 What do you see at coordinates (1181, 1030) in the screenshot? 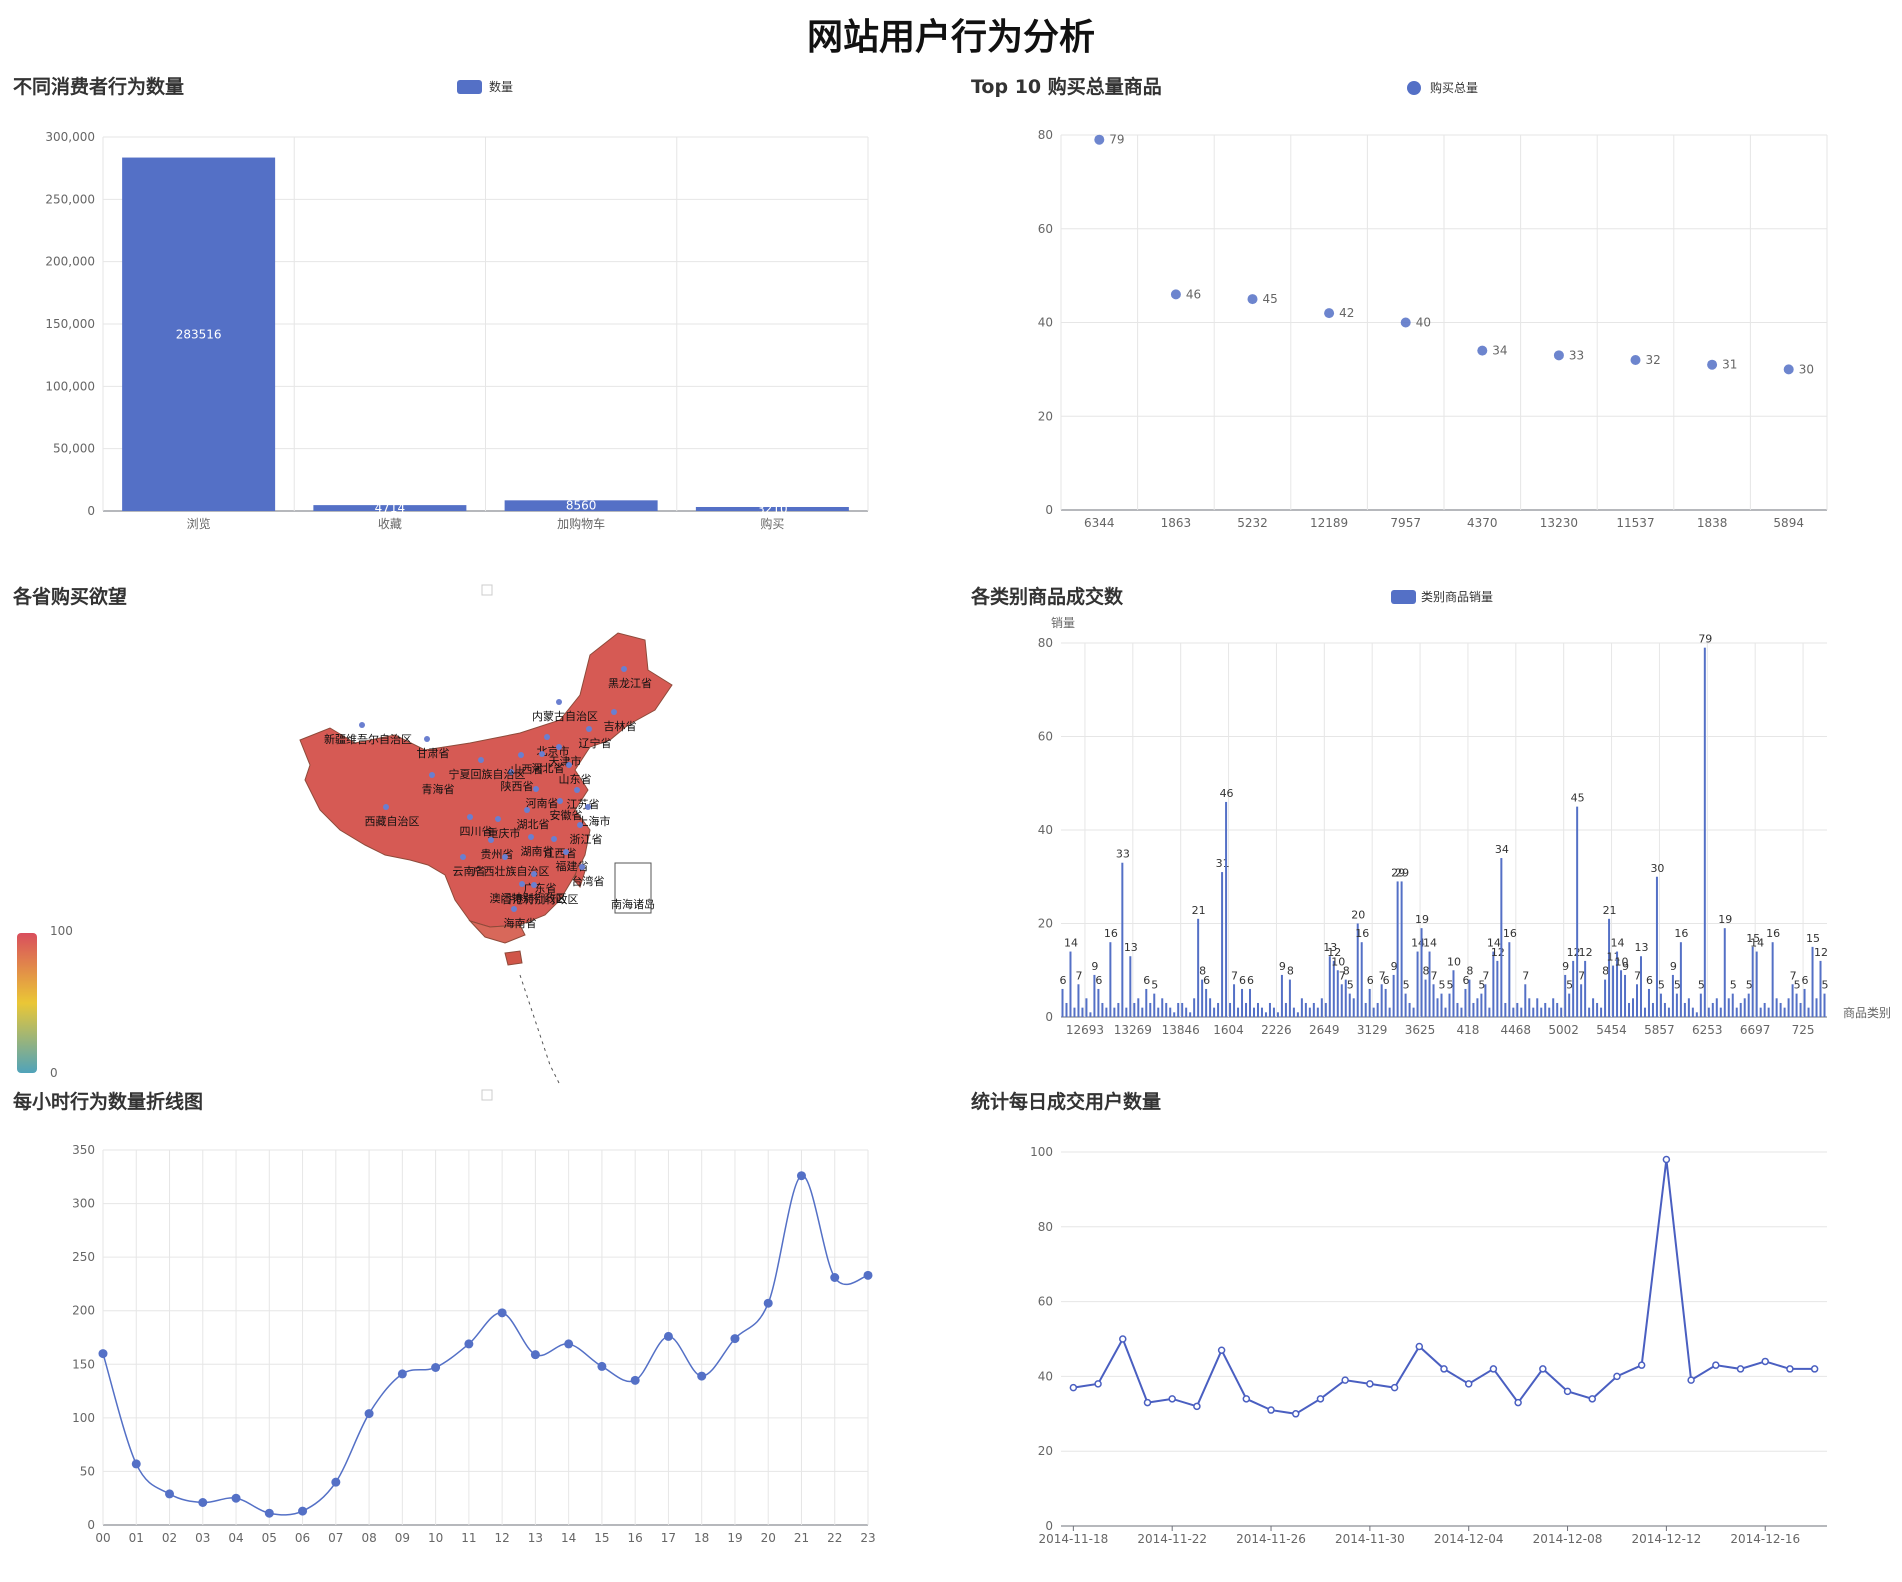
I see `category-x-tick-label: 13846` at bounding box center [1181, 1030].